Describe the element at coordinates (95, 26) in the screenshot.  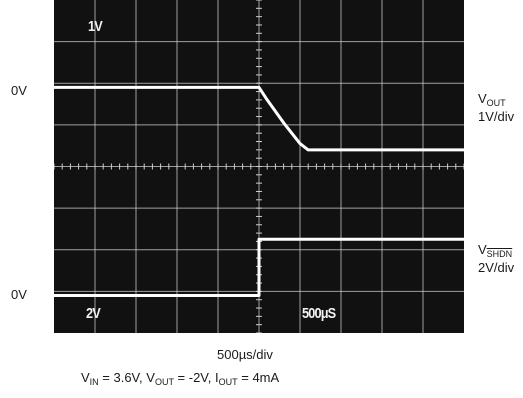
I see `ch1-scale-label: 1V` at that location.